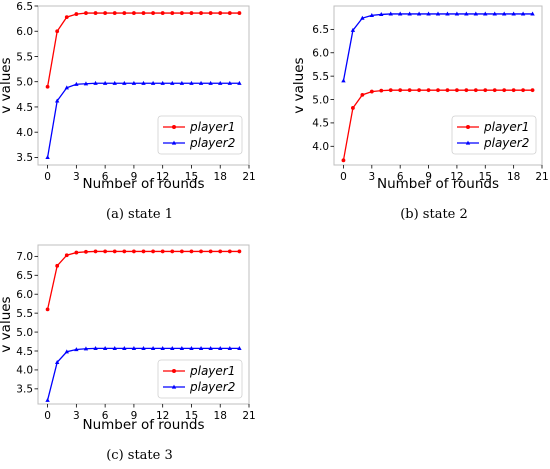 This screenshot has height=469, width=550. What do you see at coordinates (139, 455) in the screenshot?
I see `panel-caption: (c) state 3` at bounding box center [139, 455].